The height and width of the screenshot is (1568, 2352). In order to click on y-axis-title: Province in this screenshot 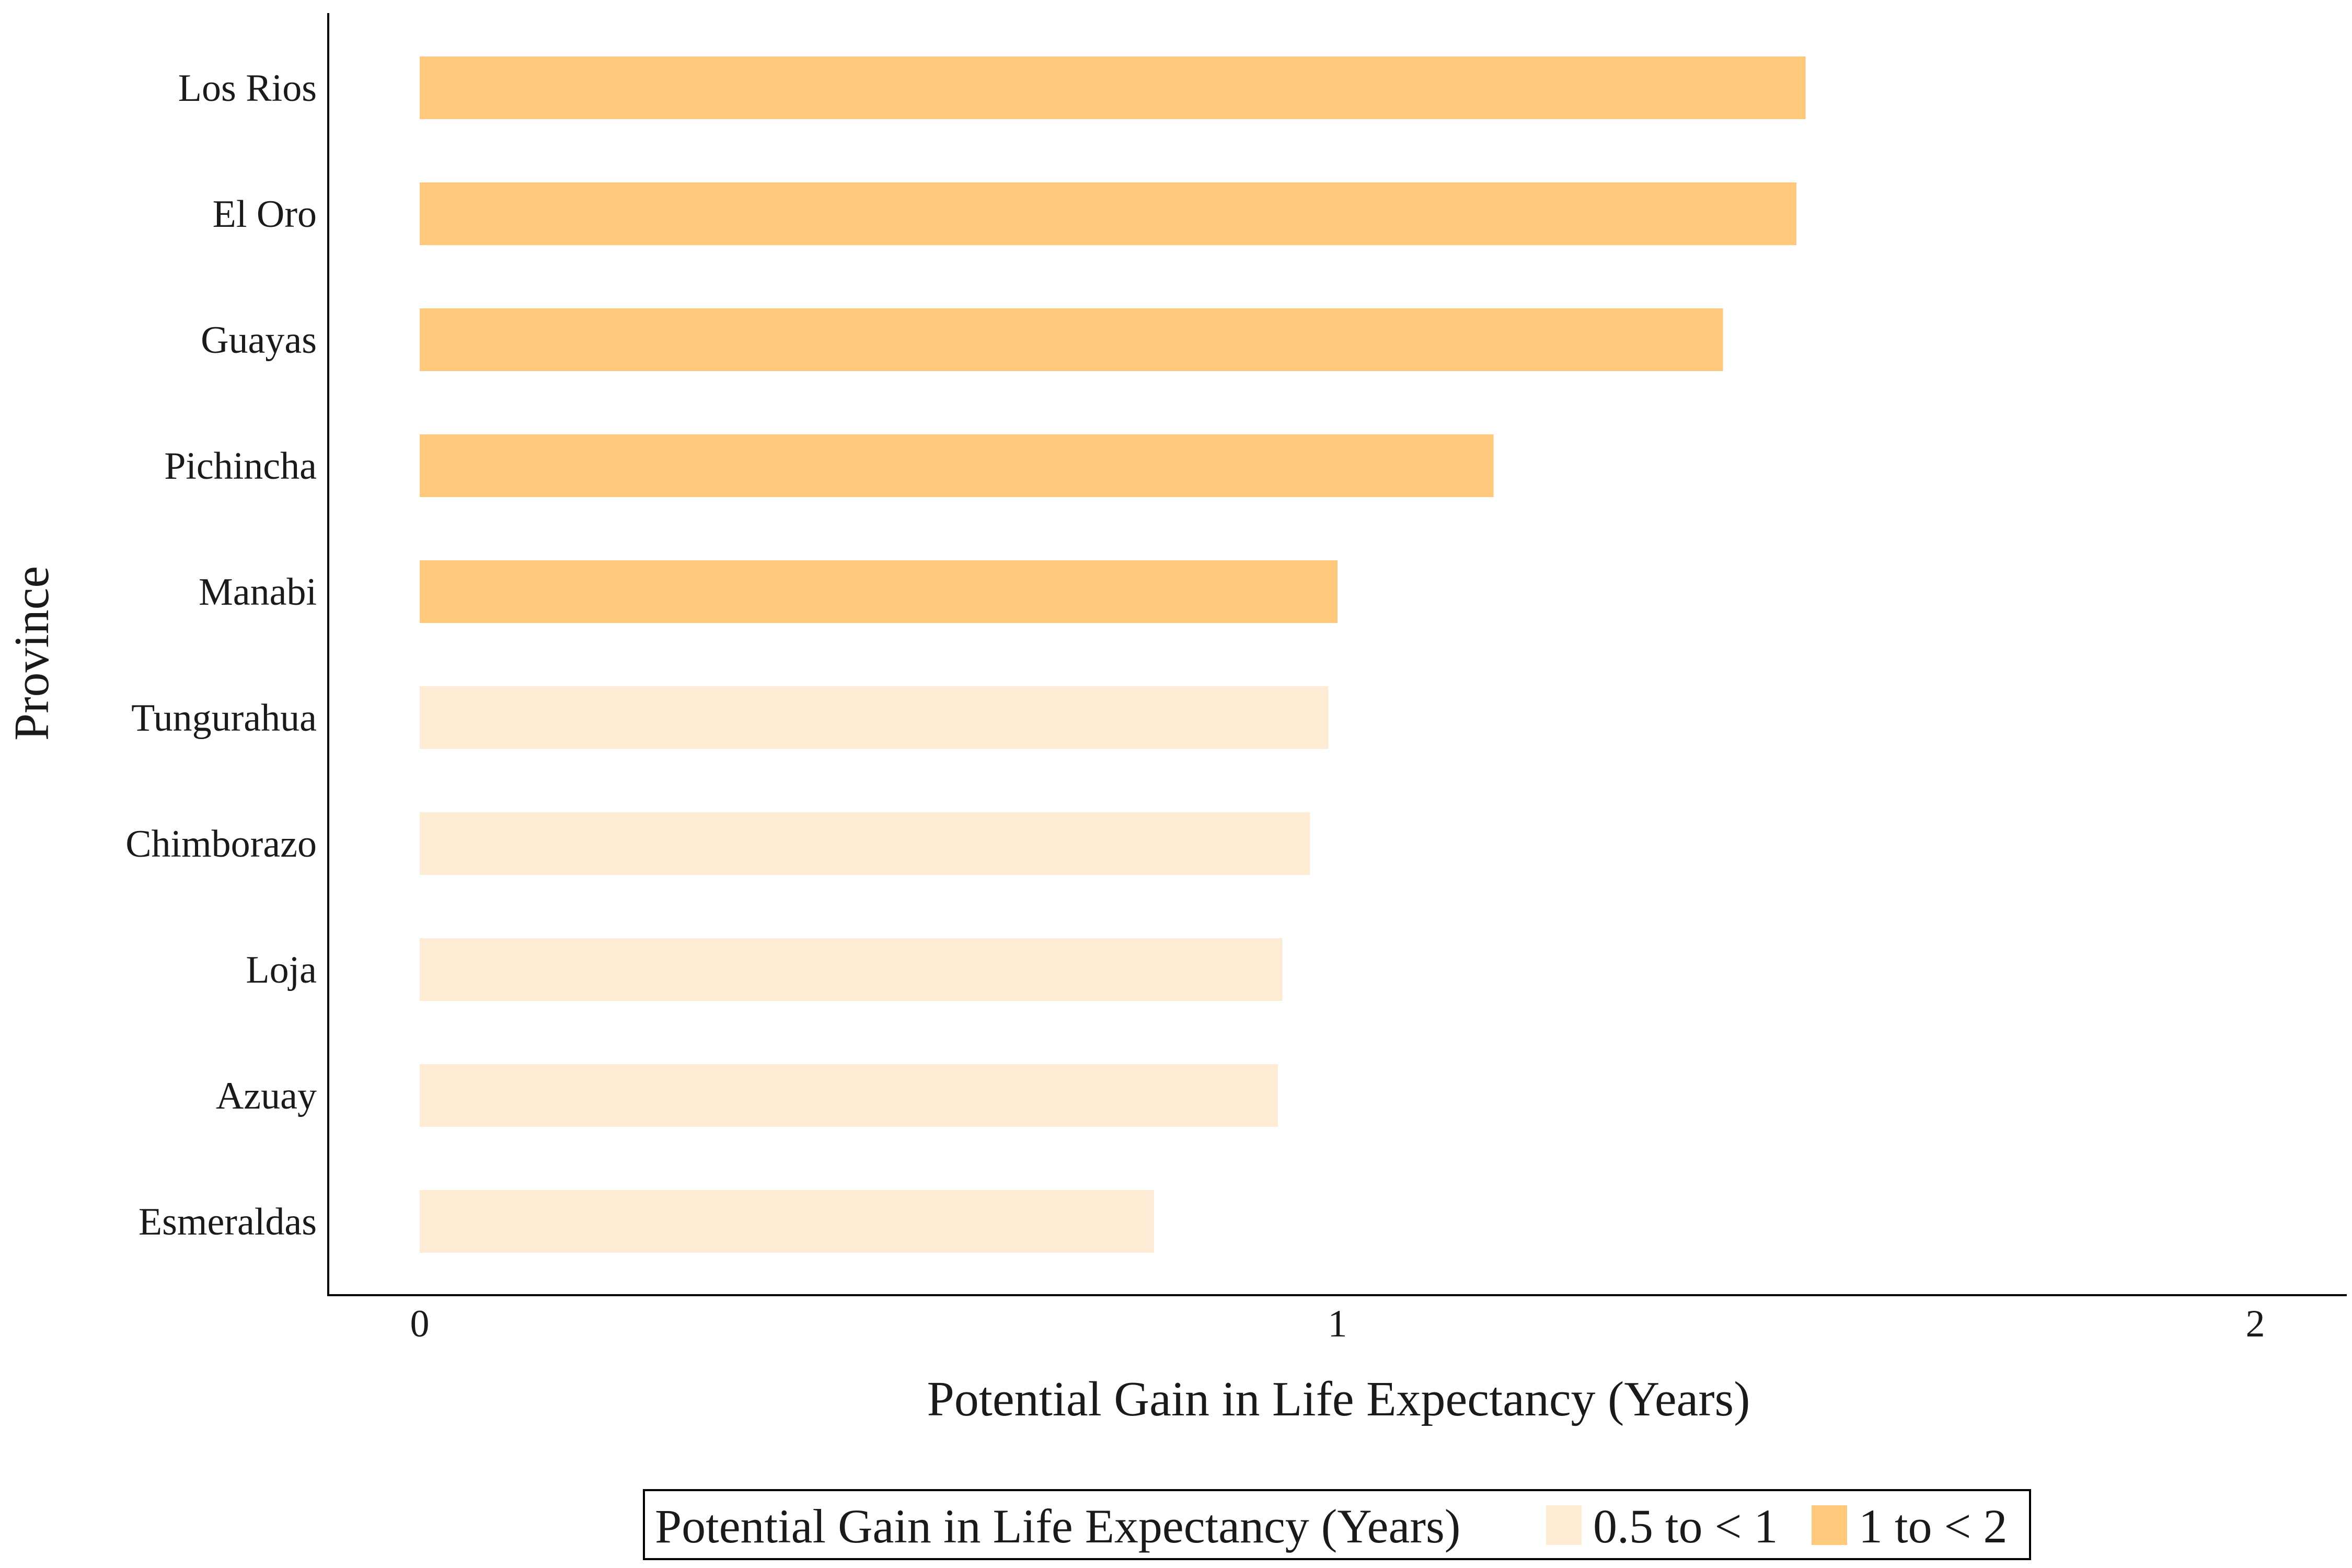, I will do `click(32, 653)`.